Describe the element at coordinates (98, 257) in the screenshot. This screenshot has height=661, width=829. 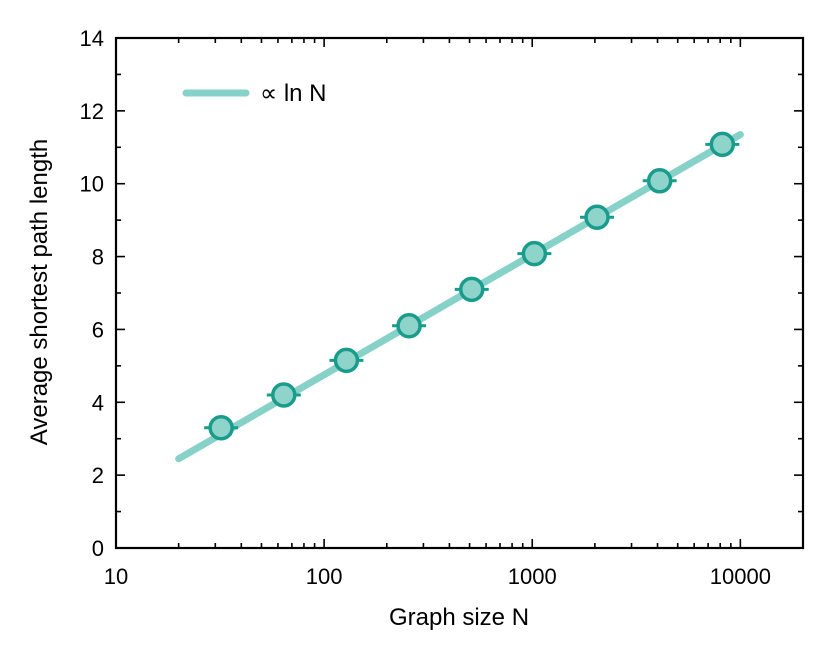
I see `y-tick-label: 8` at that location.